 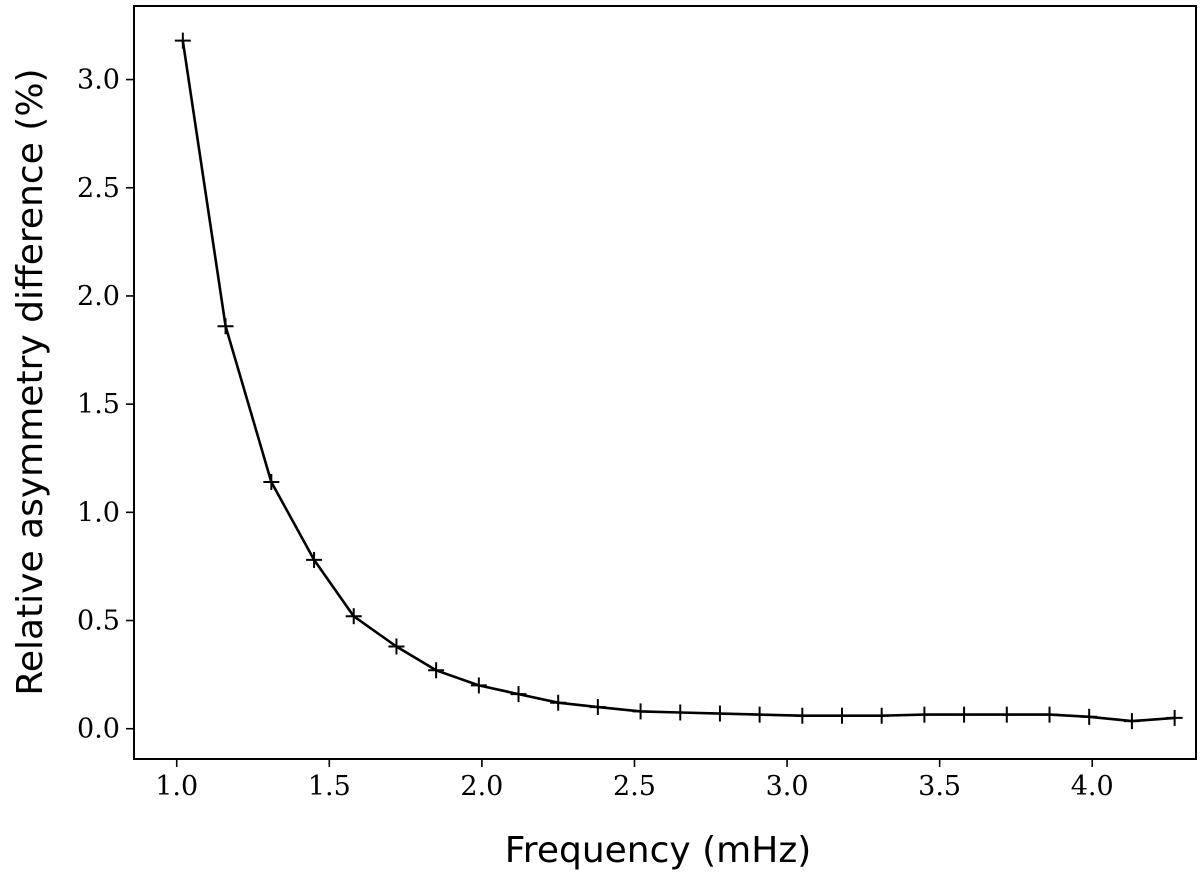 What do you see at coordinates (30, 381) in the screenshot?
I see `y-axis-label: Relative asymmetry difference (%)` at bounding box center [30, 381].